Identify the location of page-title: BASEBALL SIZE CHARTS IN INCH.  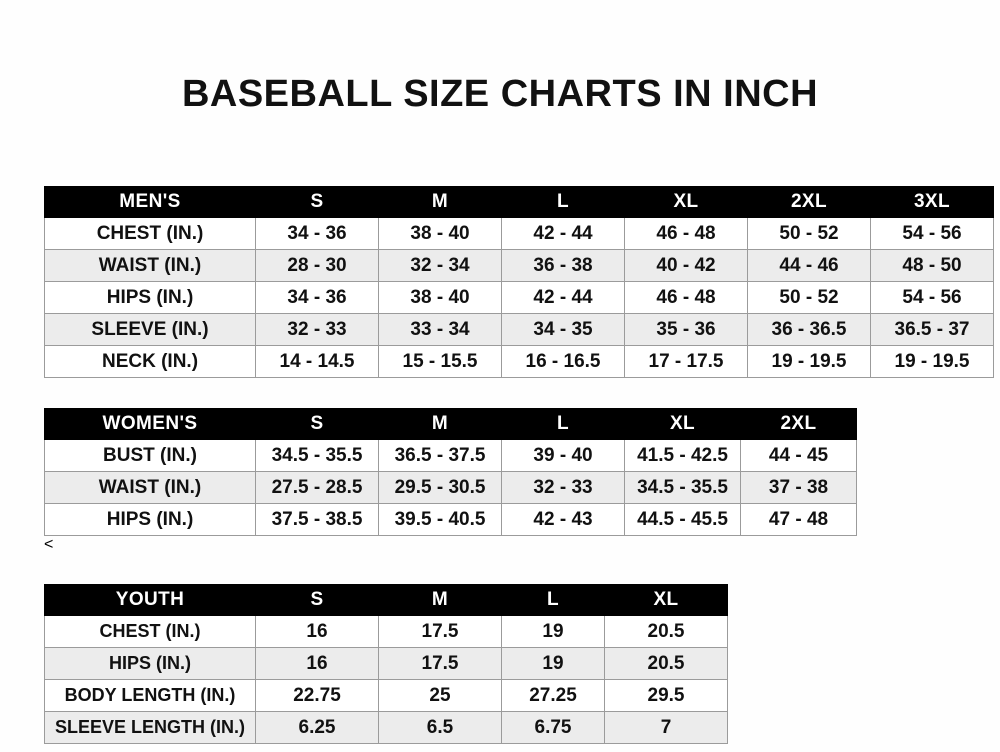
(500, 94).